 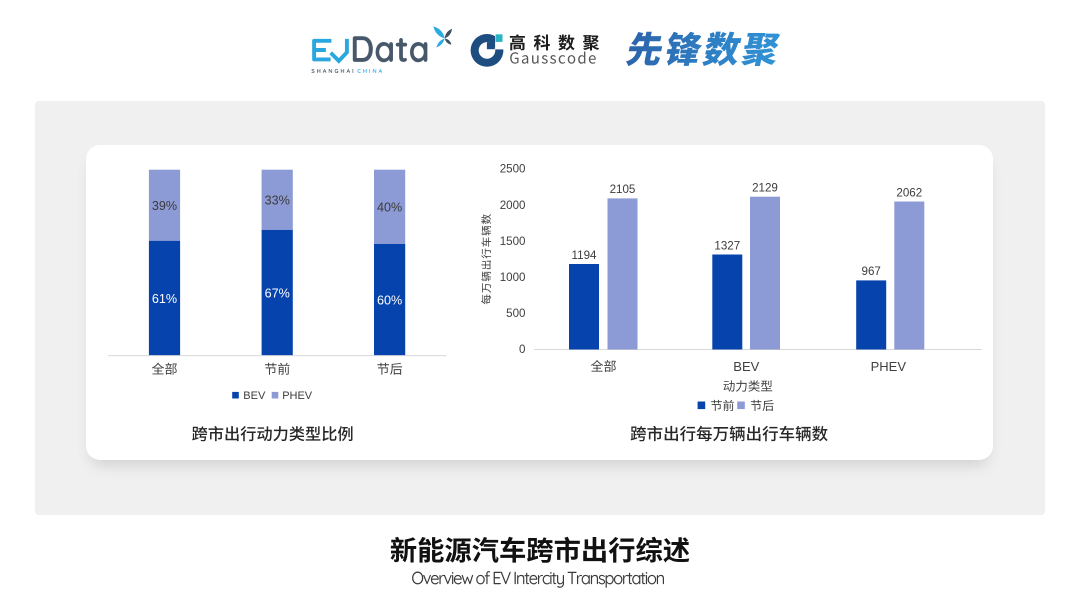 What do you see at coordinates (164, 206) in the screenshot?
I see `svg-text: 39%` at bounding box center [164, 206].